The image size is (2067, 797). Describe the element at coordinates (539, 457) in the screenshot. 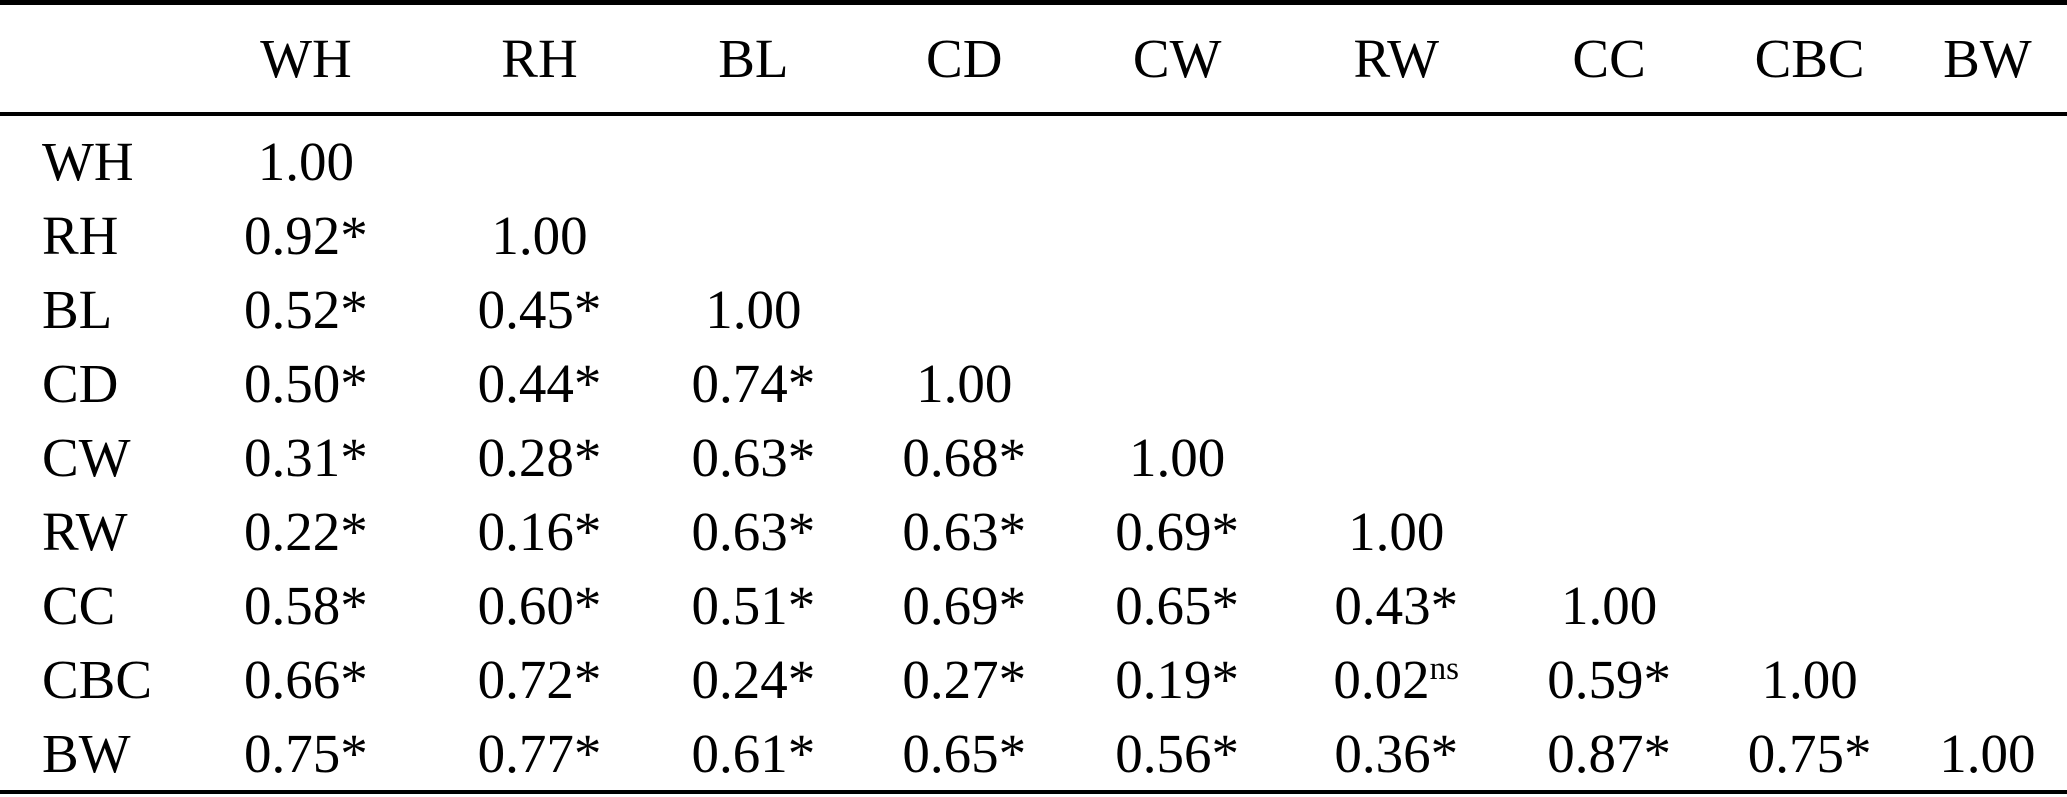

I see `table-cell: 0.28*` at that location.